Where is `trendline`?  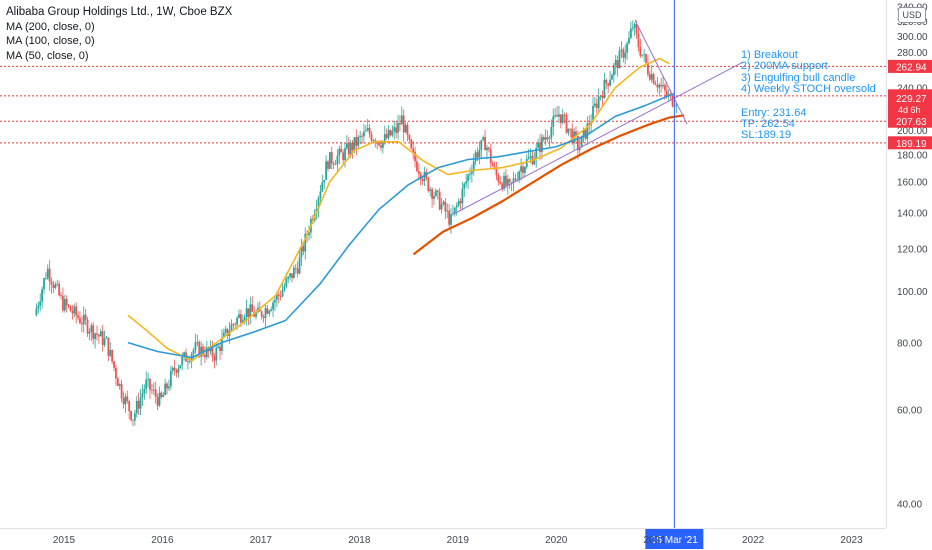 trendline is located at coordinates (598, 138).